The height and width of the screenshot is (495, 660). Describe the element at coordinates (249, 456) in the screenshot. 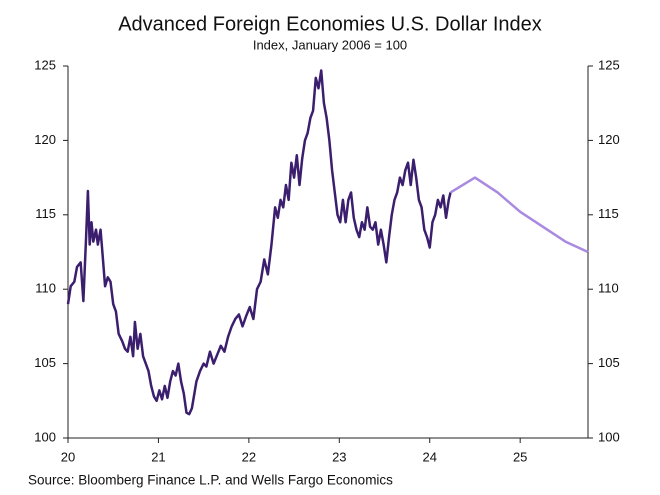

I see `x-tick-label: 22` at that location.